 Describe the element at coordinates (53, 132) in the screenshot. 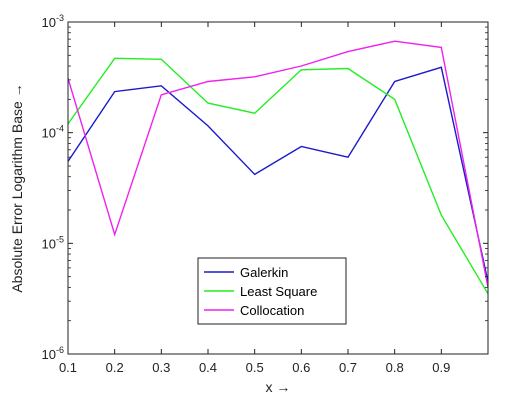

I see `y-tick-label: 10⁻⁴` at that location.